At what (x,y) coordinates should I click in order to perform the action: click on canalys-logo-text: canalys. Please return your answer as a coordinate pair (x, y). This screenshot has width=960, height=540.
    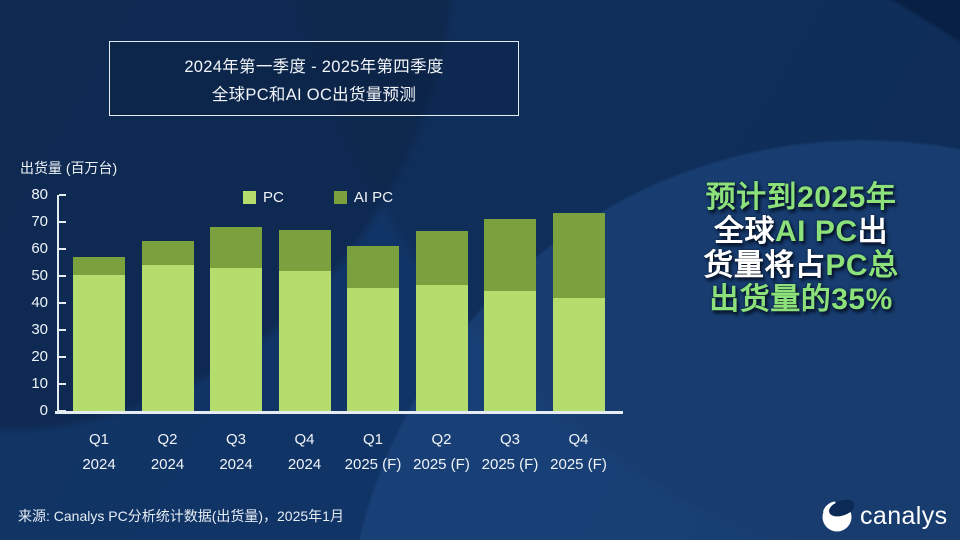
    Looking at the image, I should click on (904, 515).